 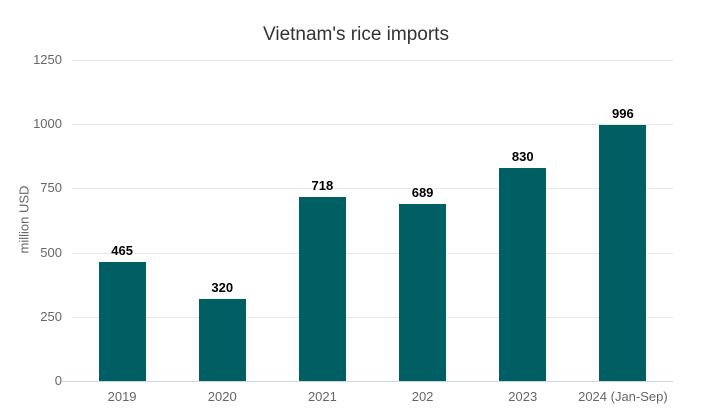 What do you see at coordinates (623, 114) in the screenshot?
I see `bar-value-label: 996` at bounding box center [623, 114].